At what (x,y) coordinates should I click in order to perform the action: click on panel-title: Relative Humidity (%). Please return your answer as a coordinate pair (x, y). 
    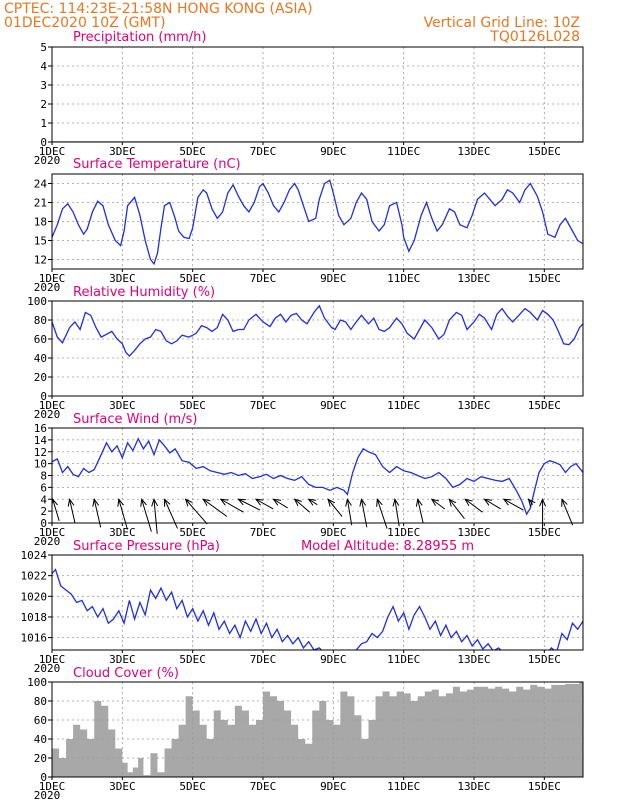
    Looking at the image, I should click on (144, 292).